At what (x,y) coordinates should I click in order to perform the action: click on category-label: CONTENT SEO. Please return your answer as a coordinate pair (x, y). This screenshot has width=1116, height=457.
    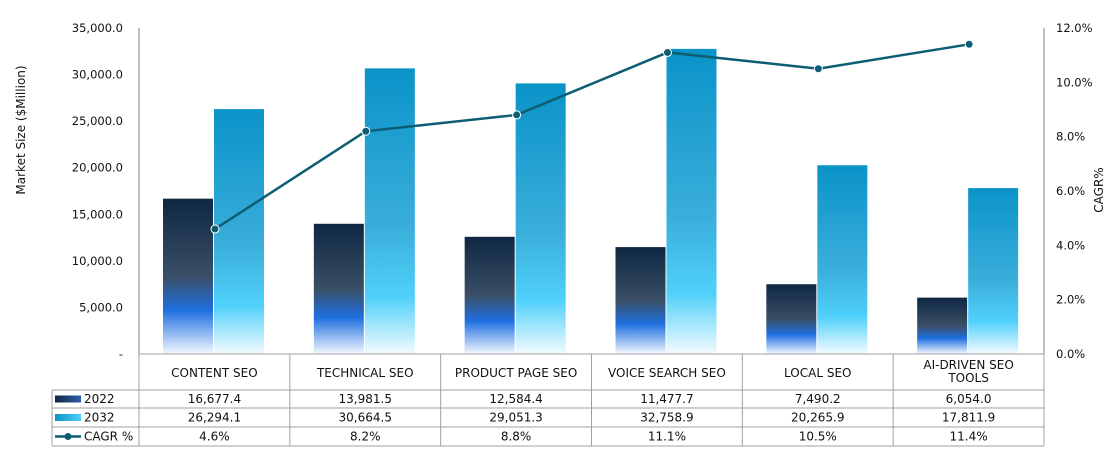
    Looking at the image, I should click on (214, 373).